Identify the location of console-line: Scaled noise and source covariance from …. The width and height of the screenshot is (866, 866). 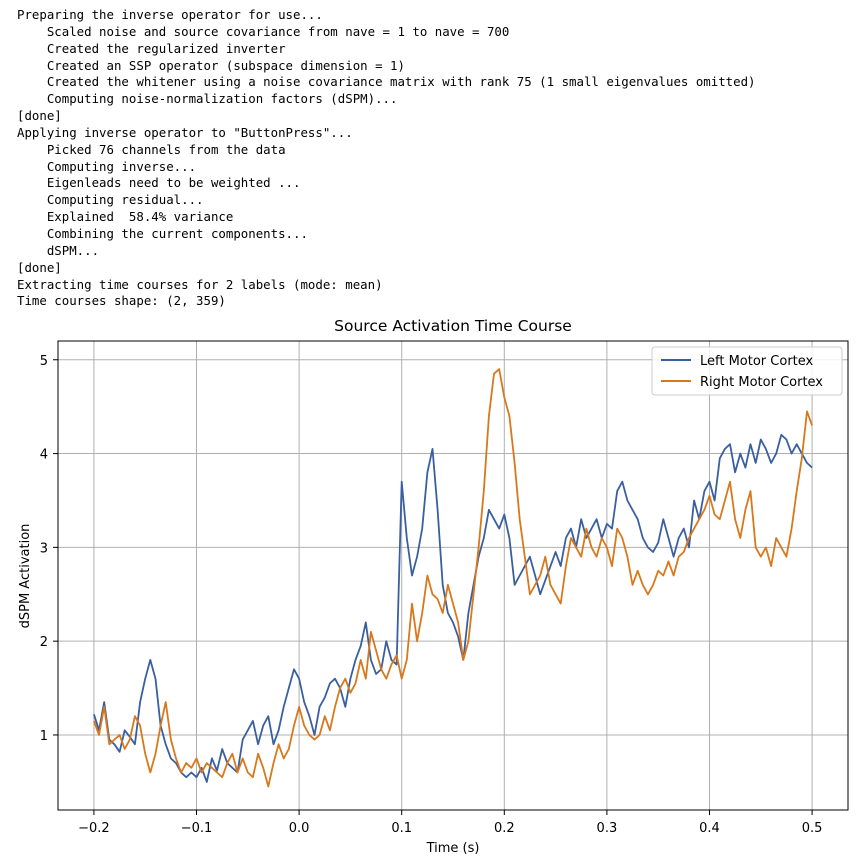
(263, 31).